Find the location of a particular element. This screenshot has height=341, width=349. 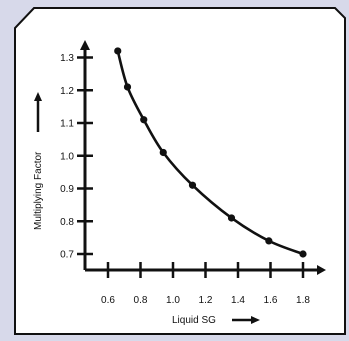

y-tick-label: 0.9 is located at coordinates (67, 189).